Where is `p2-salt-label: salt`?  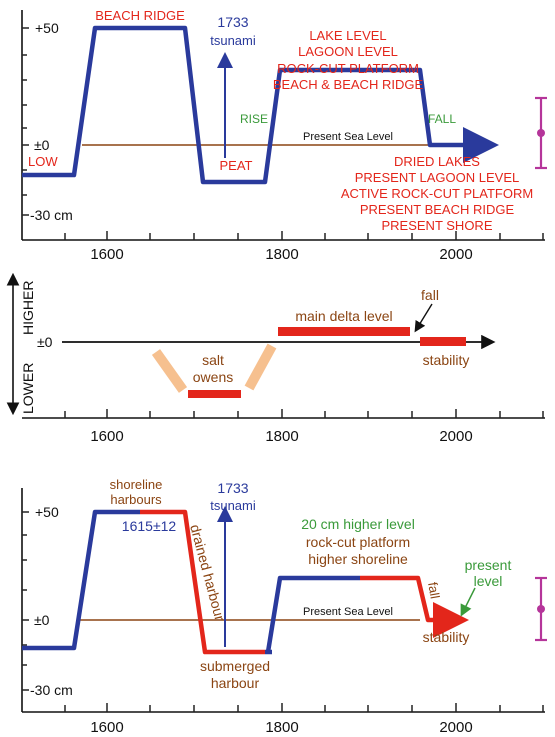 p2-salt-label: salt is located at coordinates (213, 360).